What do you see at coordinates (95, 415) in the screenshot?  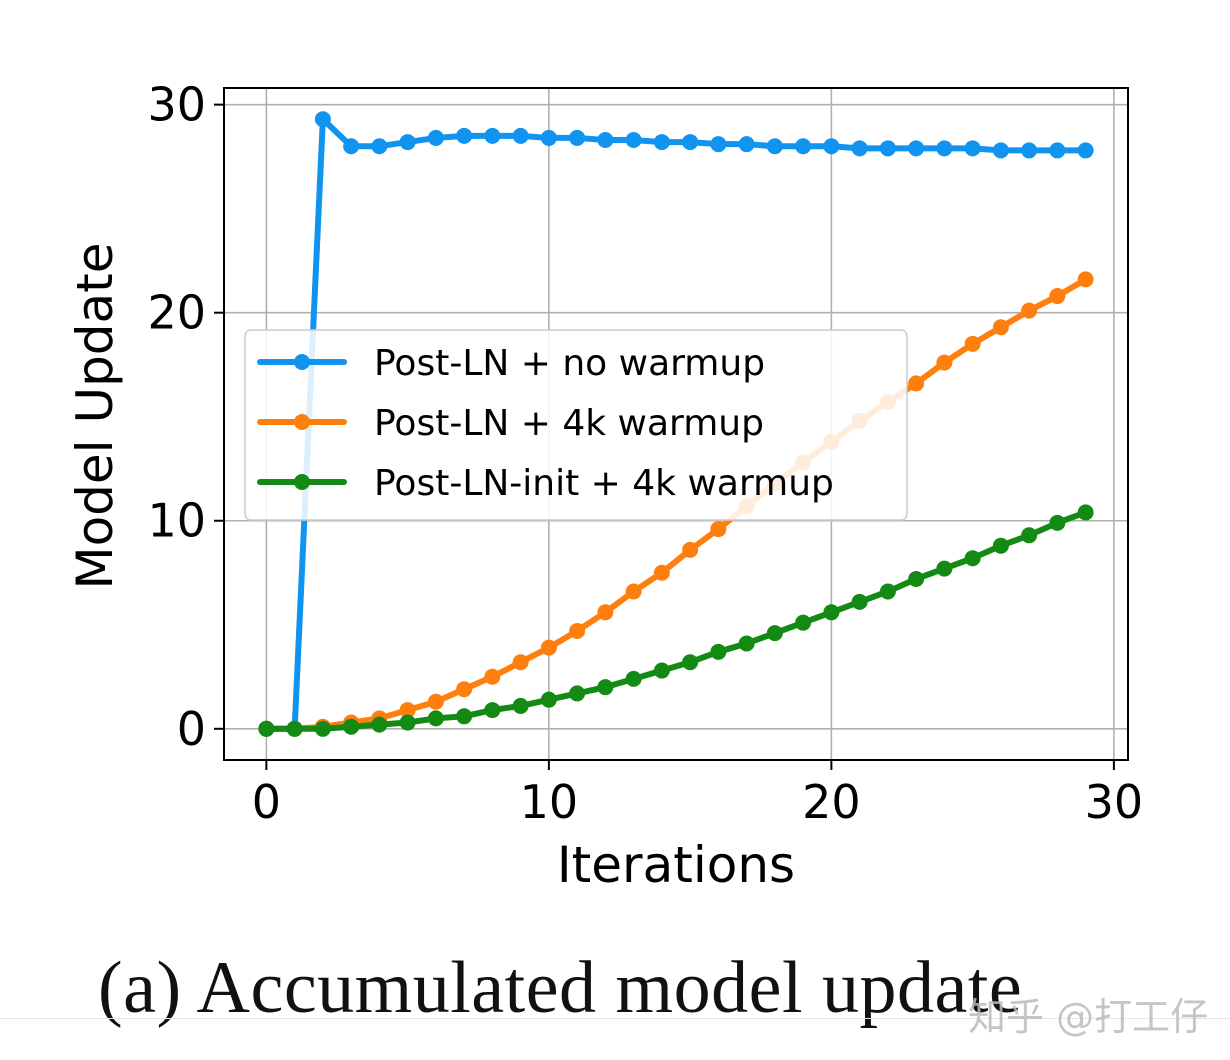 I see `y-axis-title: Model Update` at bounding box center [95, 415].